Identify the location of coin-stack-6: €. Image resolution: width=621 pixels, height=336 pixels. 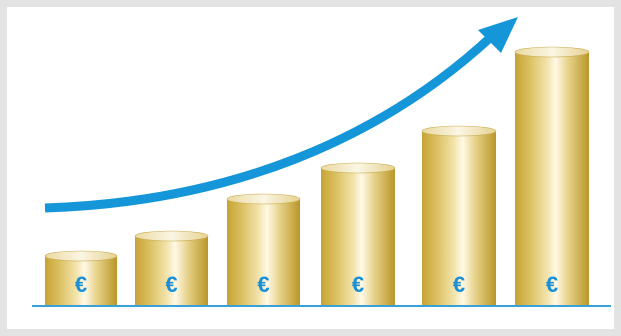
(552, 176).